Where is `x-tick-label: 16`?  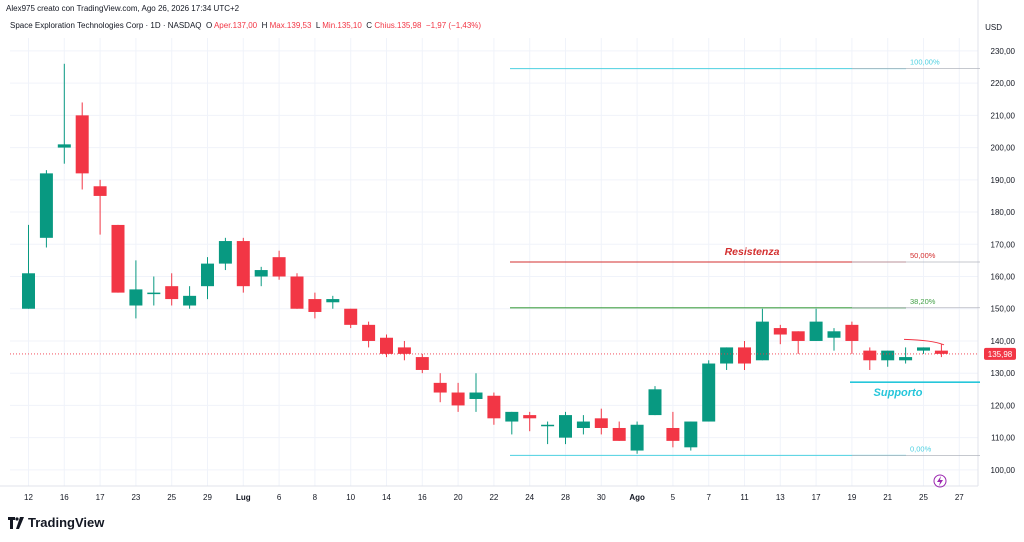
x-tick-label: 16 is located at coordinates (422, 497).